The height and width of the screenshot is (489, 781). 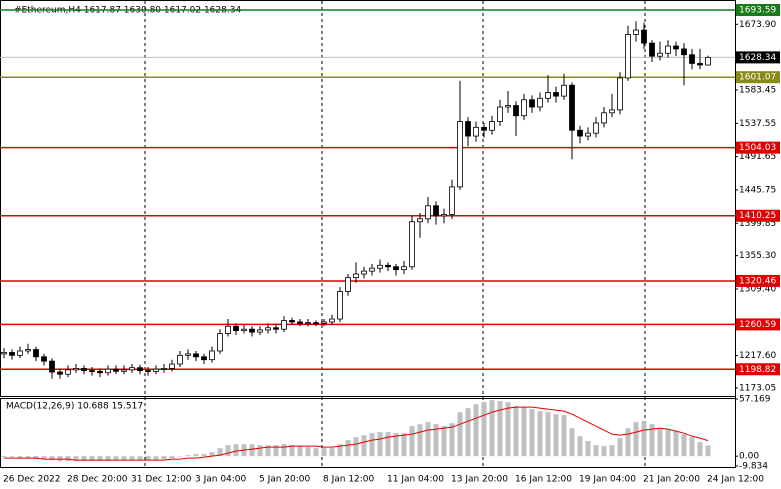 What do you see at coordinates (97, 480) in the screenshot?
I see `x-tick-label: 28 Dec 20:00` at bounding box center [97, 480].